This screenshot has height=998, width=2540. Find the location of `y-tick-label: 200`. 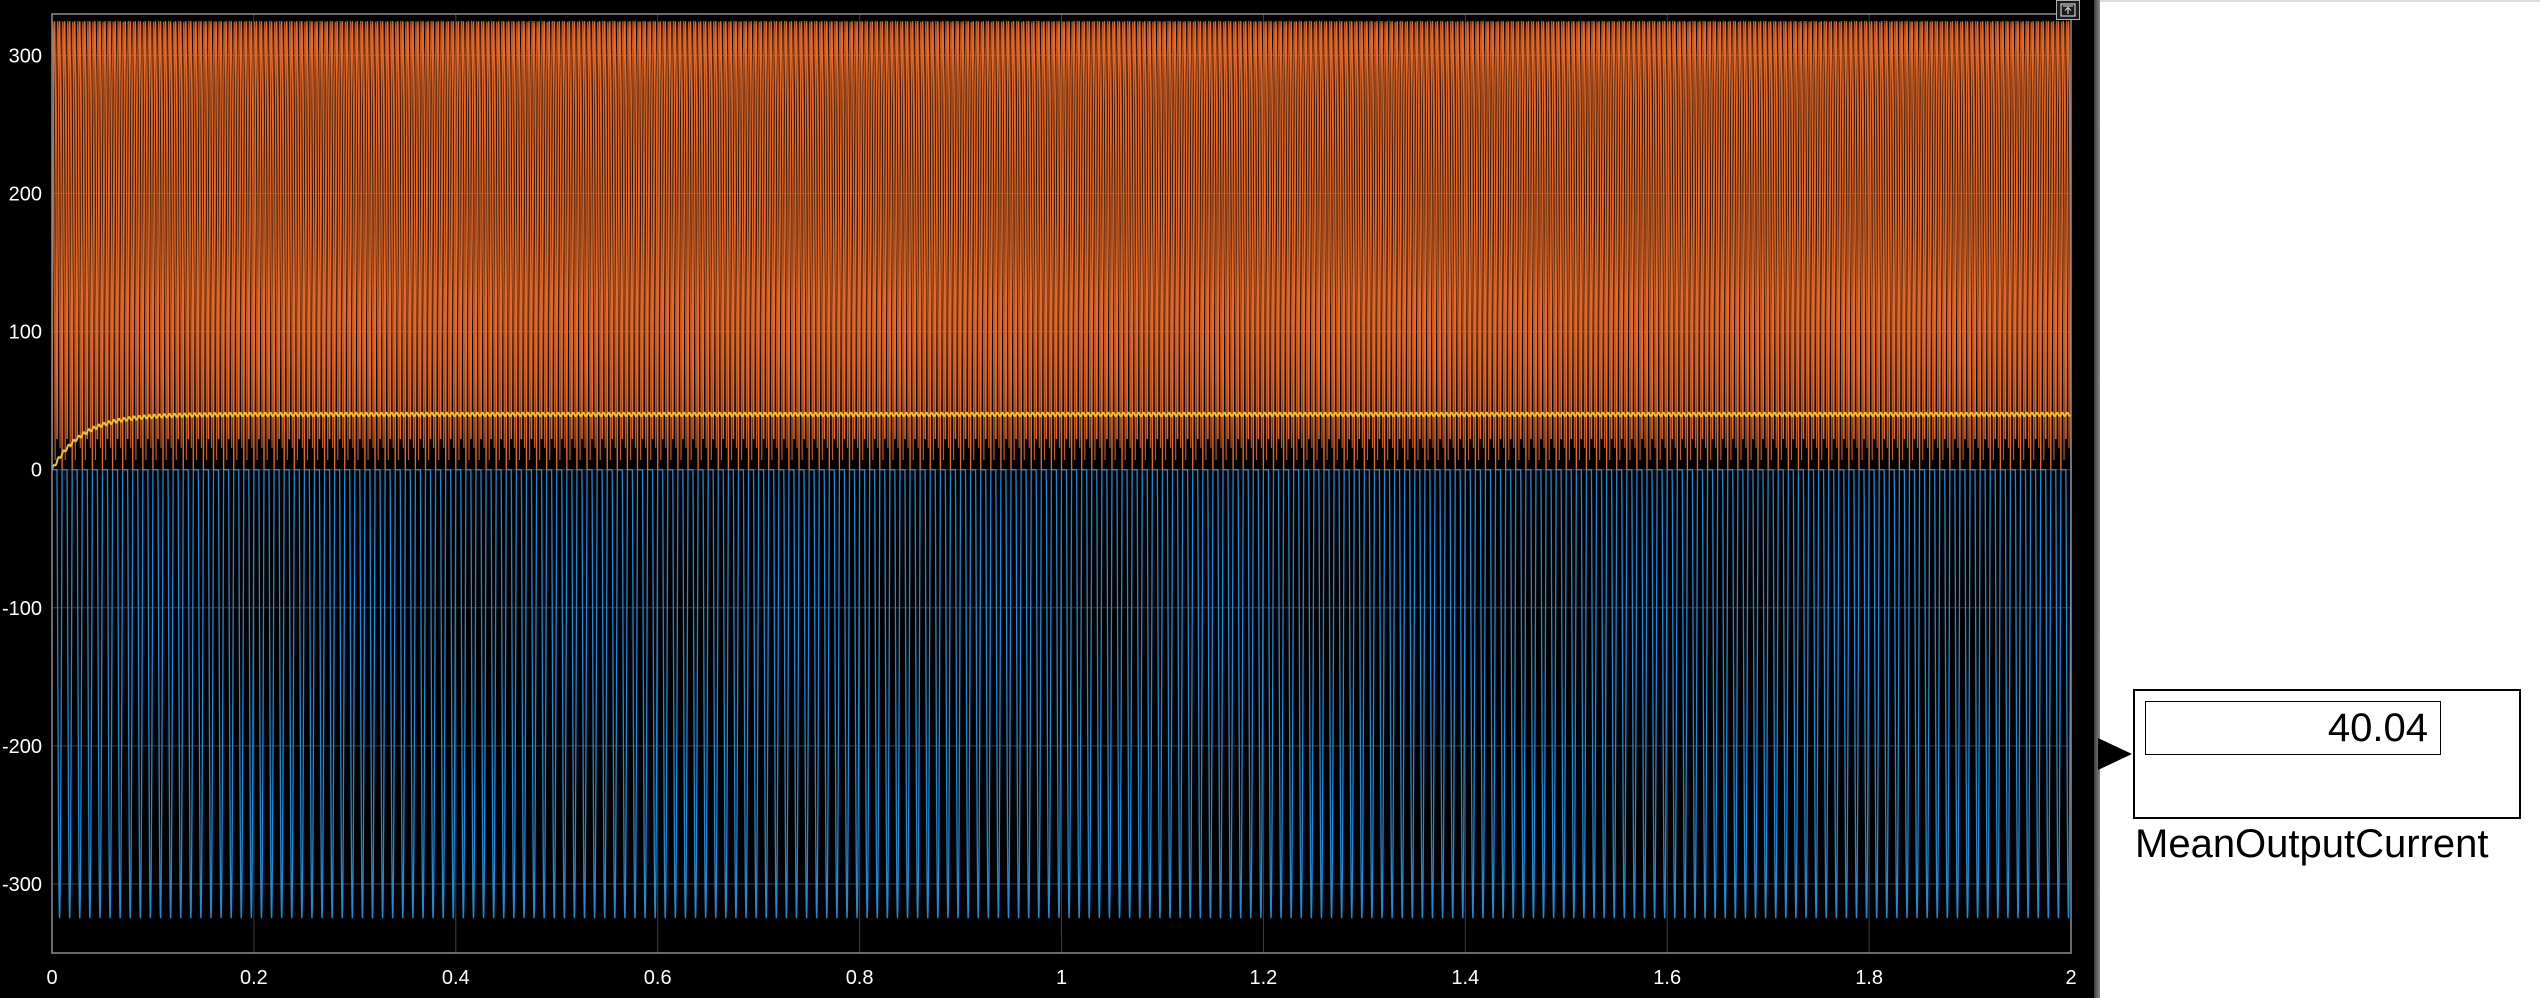

y-tick-label: 200 is located at coordinates (25, 195).